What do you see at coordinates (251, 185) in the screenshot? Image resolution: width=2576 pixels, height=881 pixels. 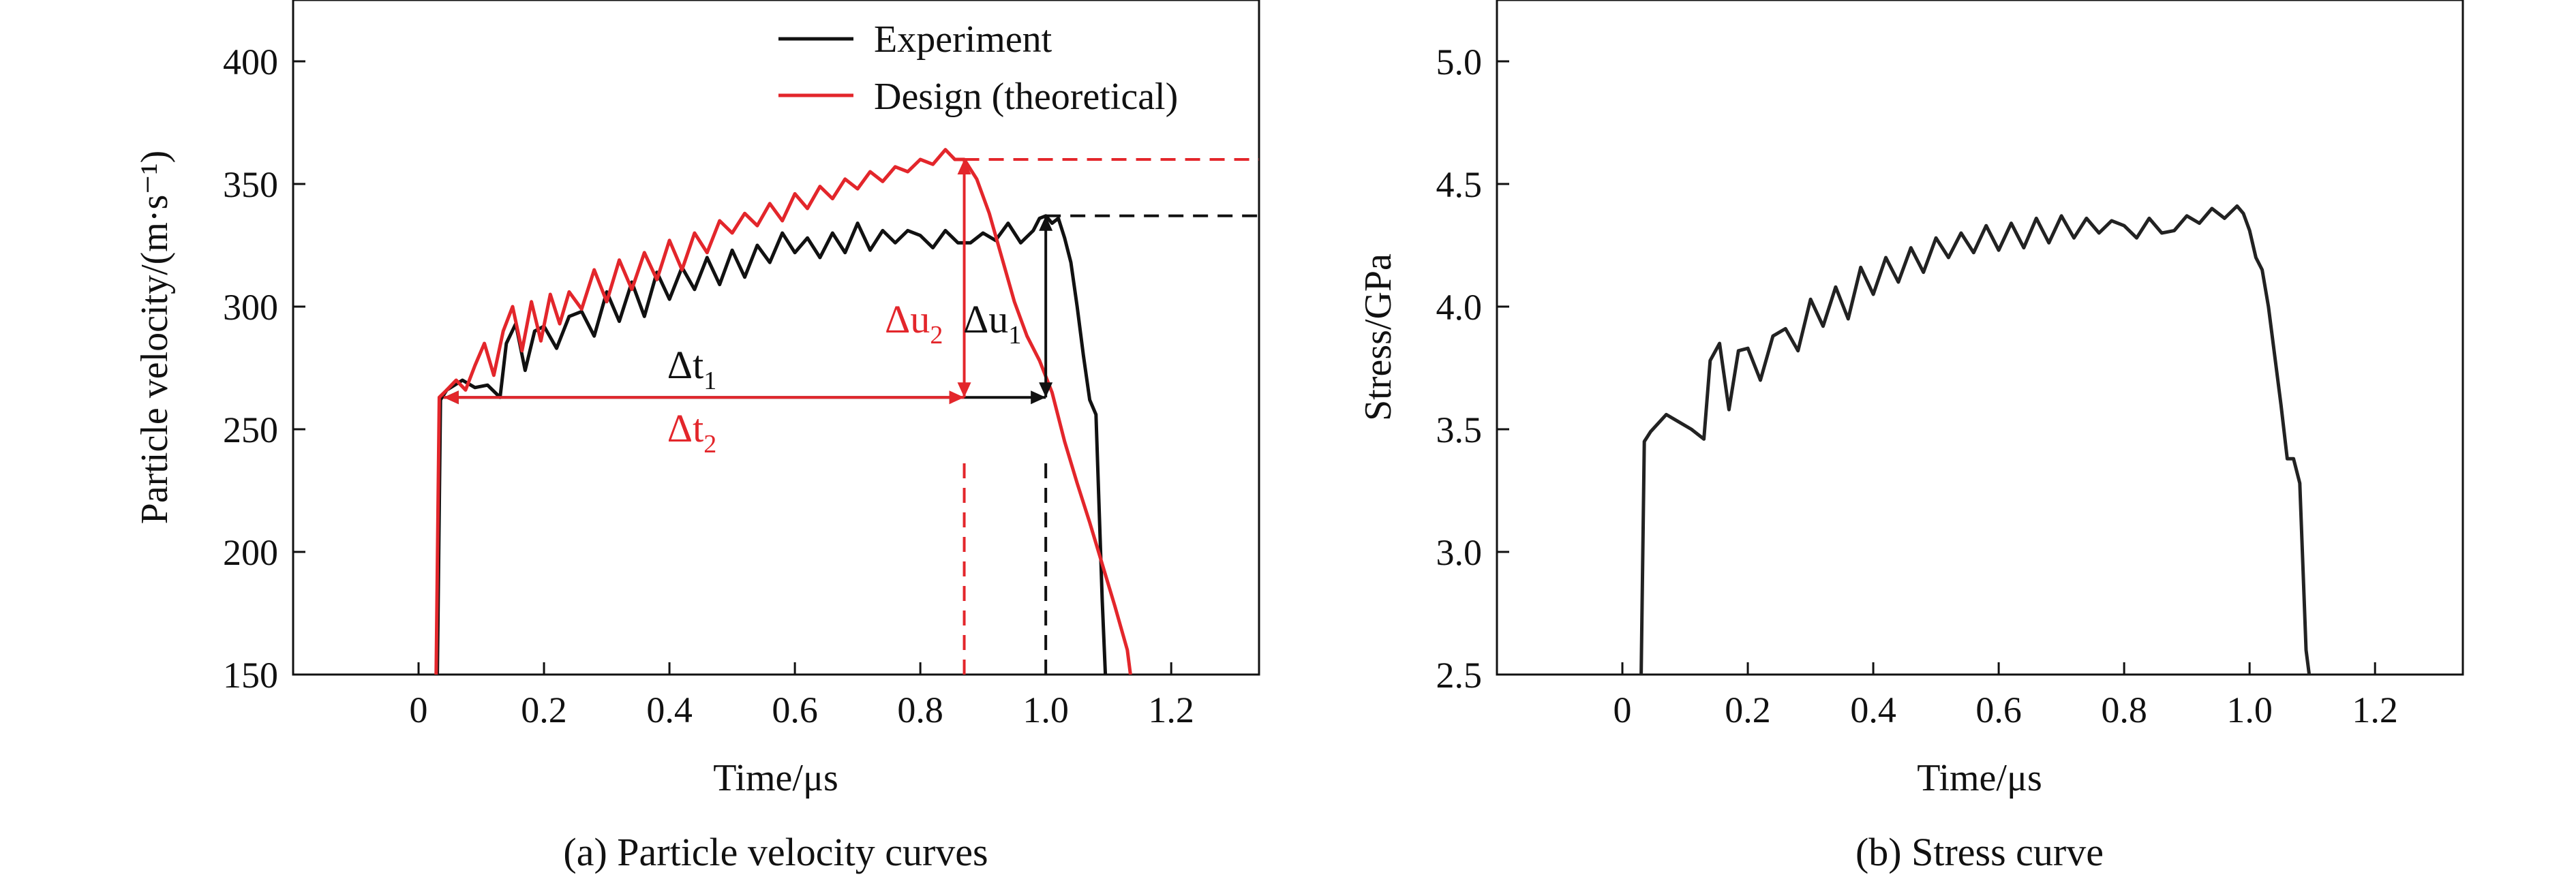 I see `y-tick-label: 350` at bounding box center [251, 185].